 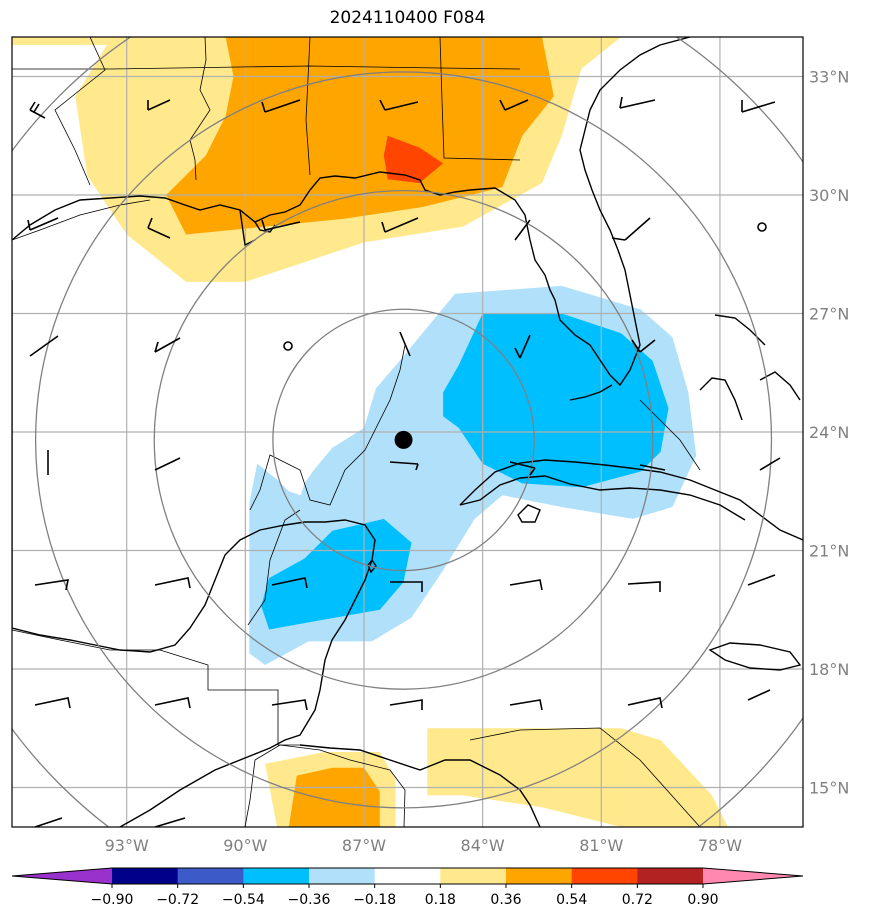 I want to click on longitude-tick-label: 87°W, so click(x=364, y=845).